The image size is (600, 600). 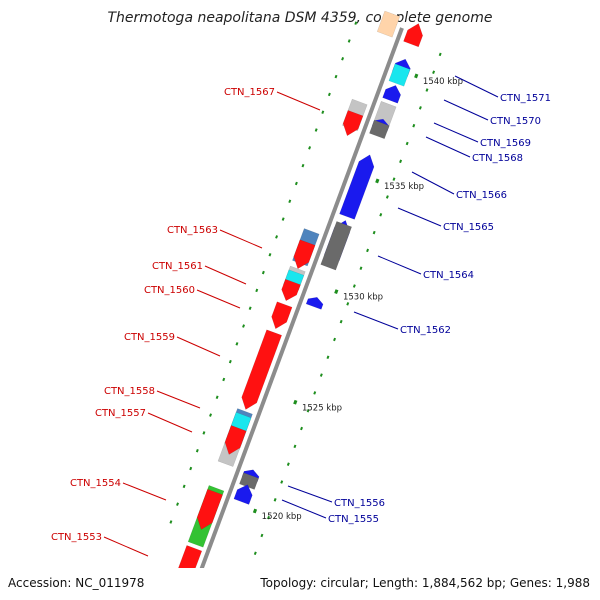 I want to click on label-ctn-1570: CTN_1570, so click(x=515, y=121).